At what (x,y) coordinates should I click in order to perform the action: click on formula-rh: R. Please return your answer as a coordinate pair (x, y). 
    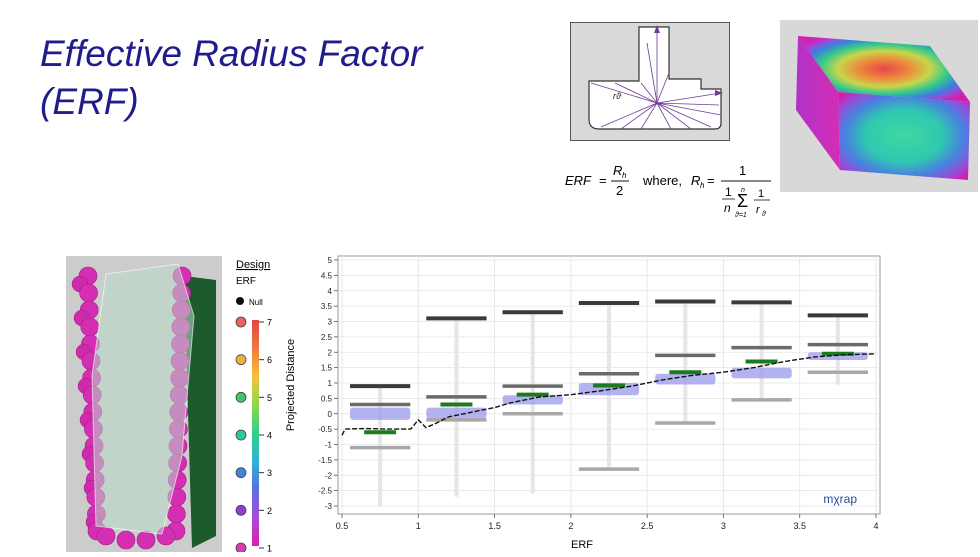
    Looking at the image, I should click on (617, 170).